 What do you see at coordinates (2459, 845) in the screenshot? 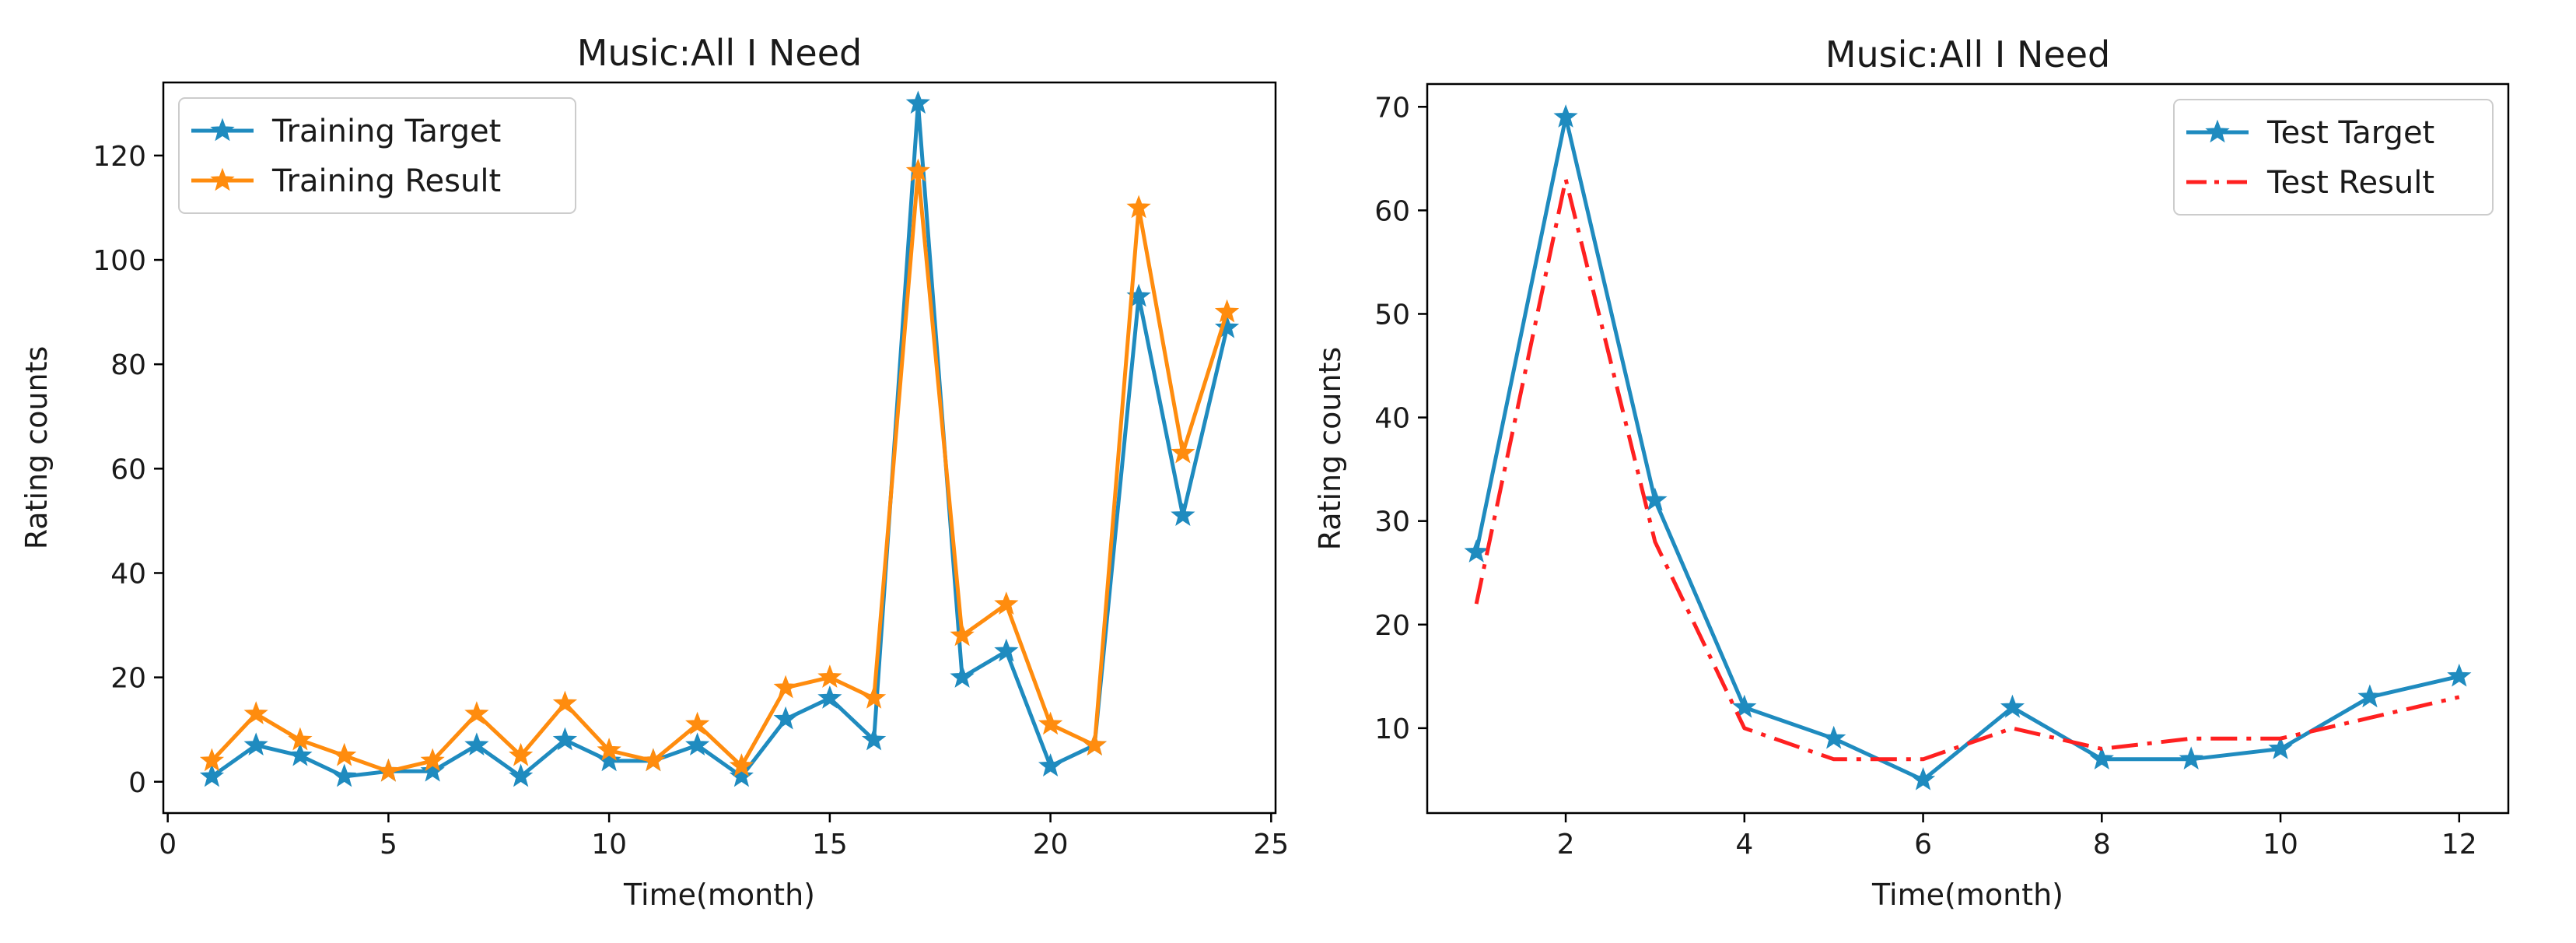
I see `x-tick-label: 12` at bounding box center [2459, 845].